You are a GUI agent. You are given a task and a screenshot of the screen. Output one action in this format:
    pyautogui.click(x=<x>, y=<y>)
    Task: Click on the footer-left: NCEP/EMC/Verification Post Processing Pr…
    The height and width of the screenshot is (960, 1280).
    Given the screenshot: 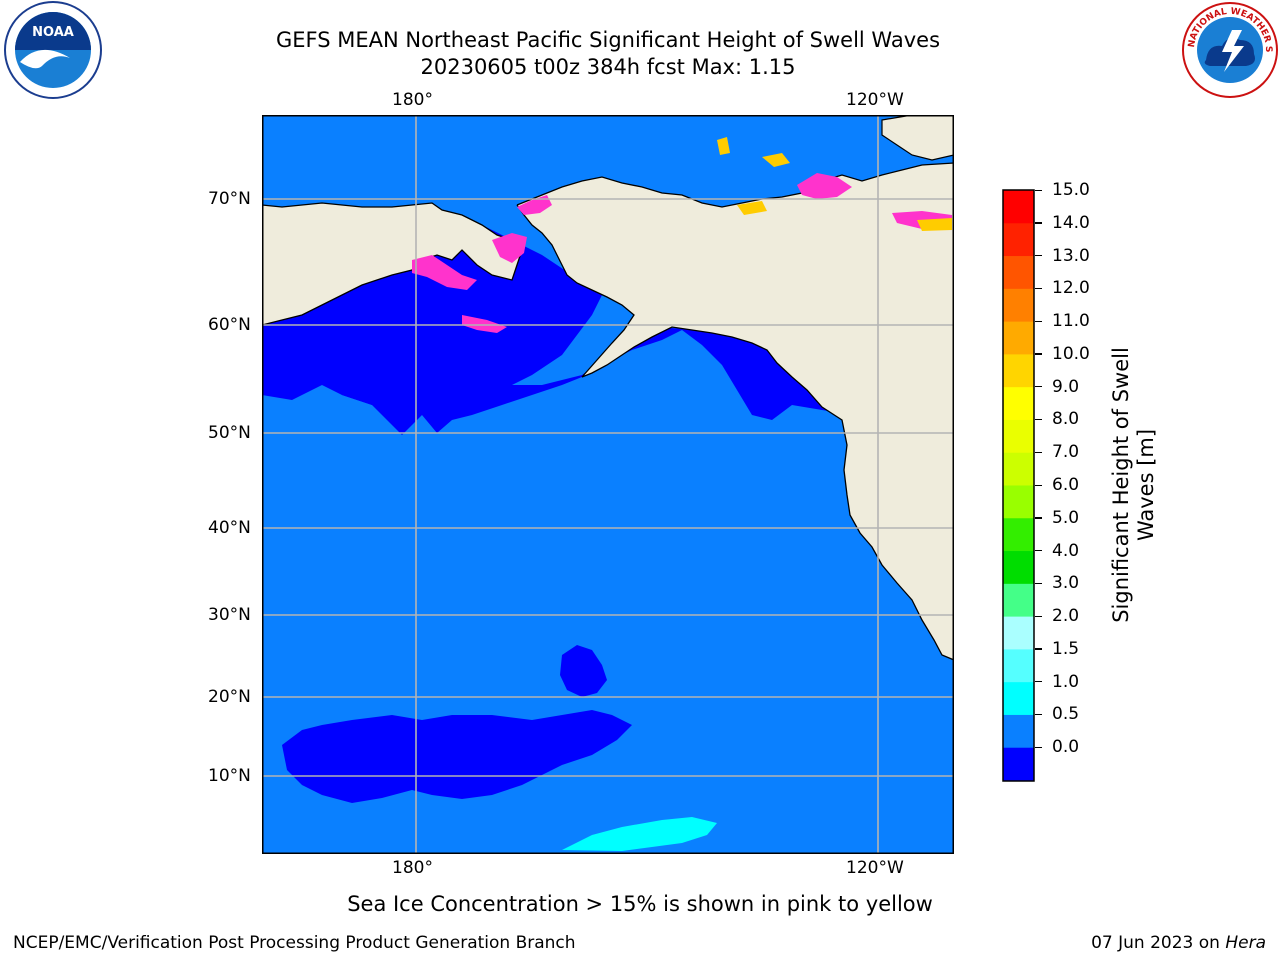 What is the action you would take?
    pyautogui.click(x=294, y=943)
    